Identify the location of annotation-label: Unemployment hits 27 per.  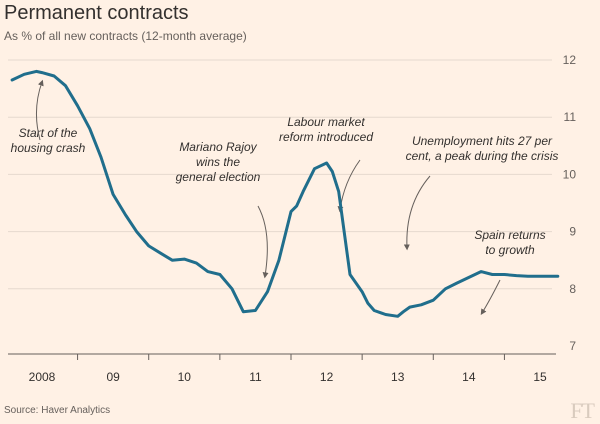
(482, 141).